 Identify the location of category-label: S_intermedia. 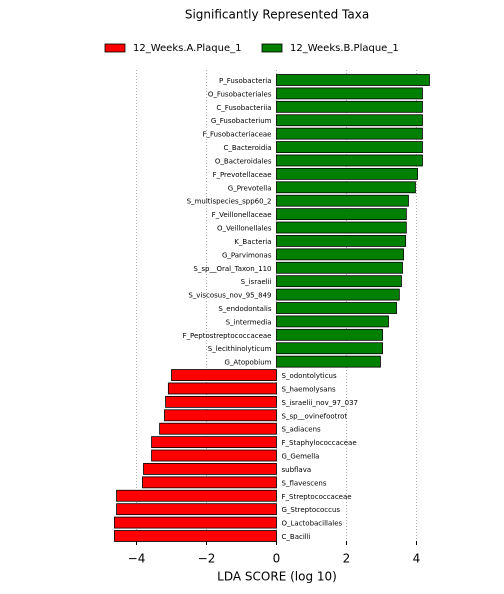
(249, 322).